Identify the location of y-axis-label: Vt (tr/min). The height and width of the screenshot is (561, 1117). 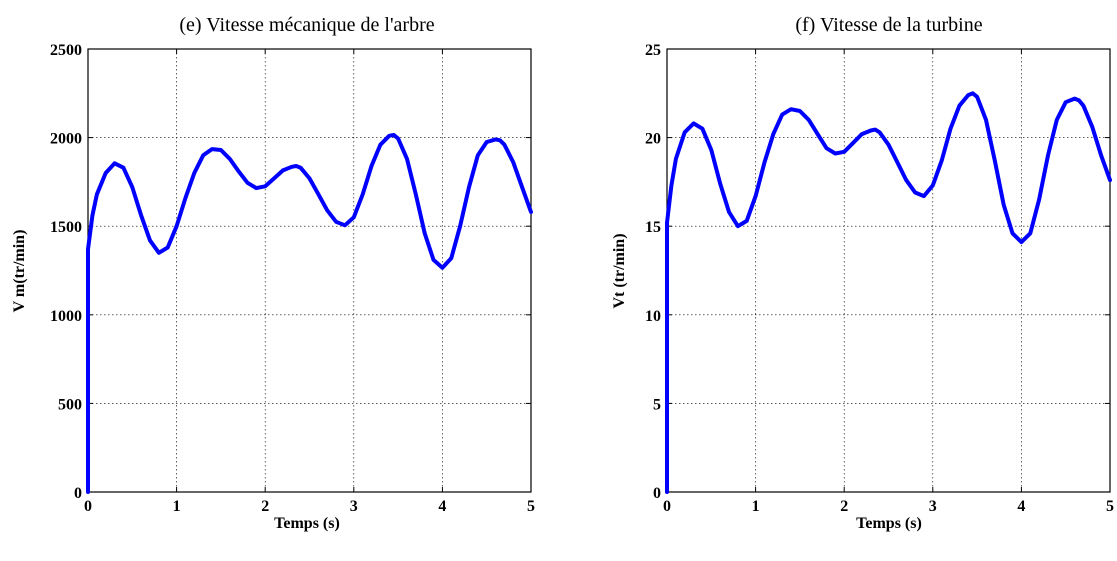
(619, 270).